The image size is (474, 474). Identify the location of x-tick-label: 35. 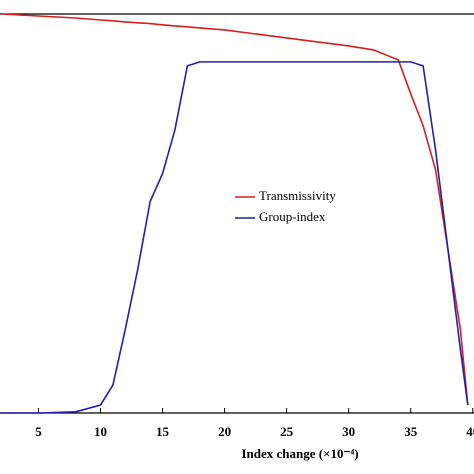
(411, 431).